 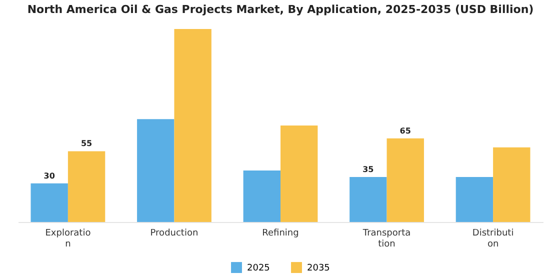 What do you see at coordinates (86, 143) in the screenshot?
I see `data-label: 55` at bounding box center [86, 143].